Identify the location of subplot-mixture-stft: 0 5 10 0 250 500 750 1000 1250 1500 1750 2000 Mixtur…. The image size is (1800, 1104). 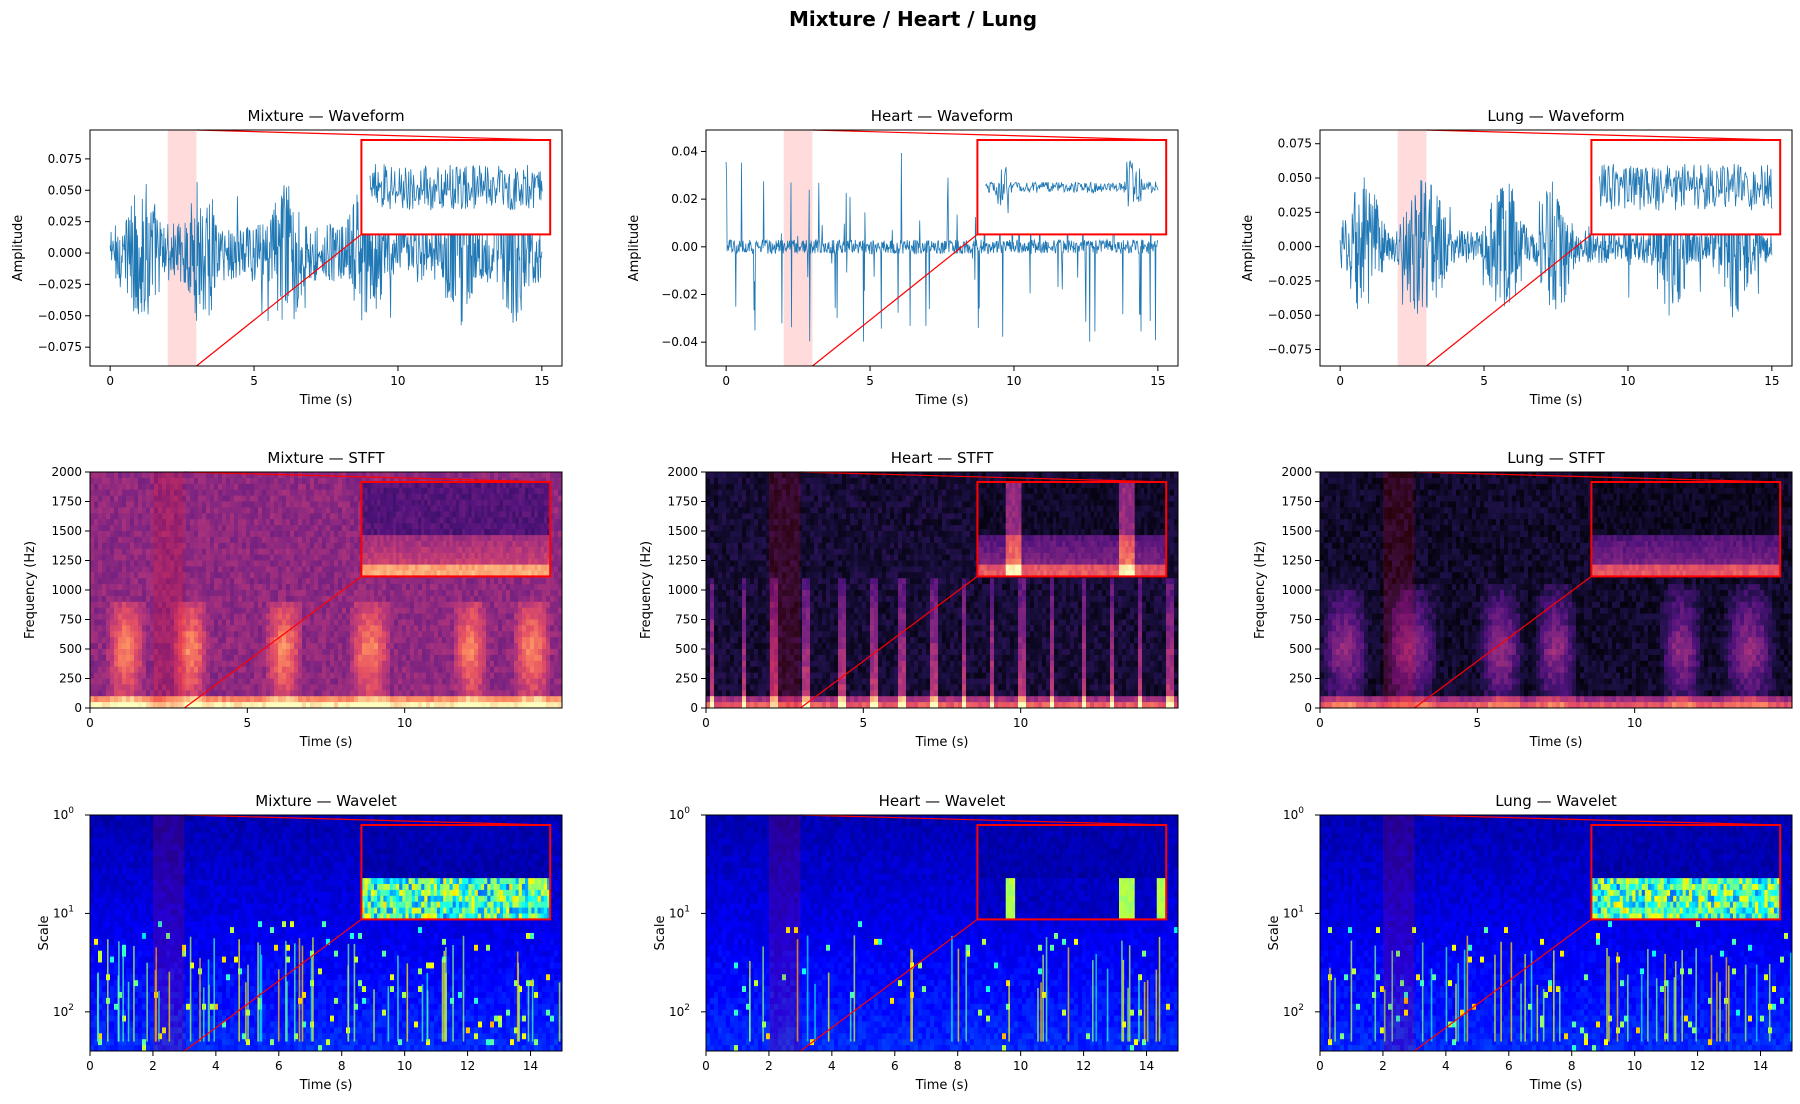
(293, 599).